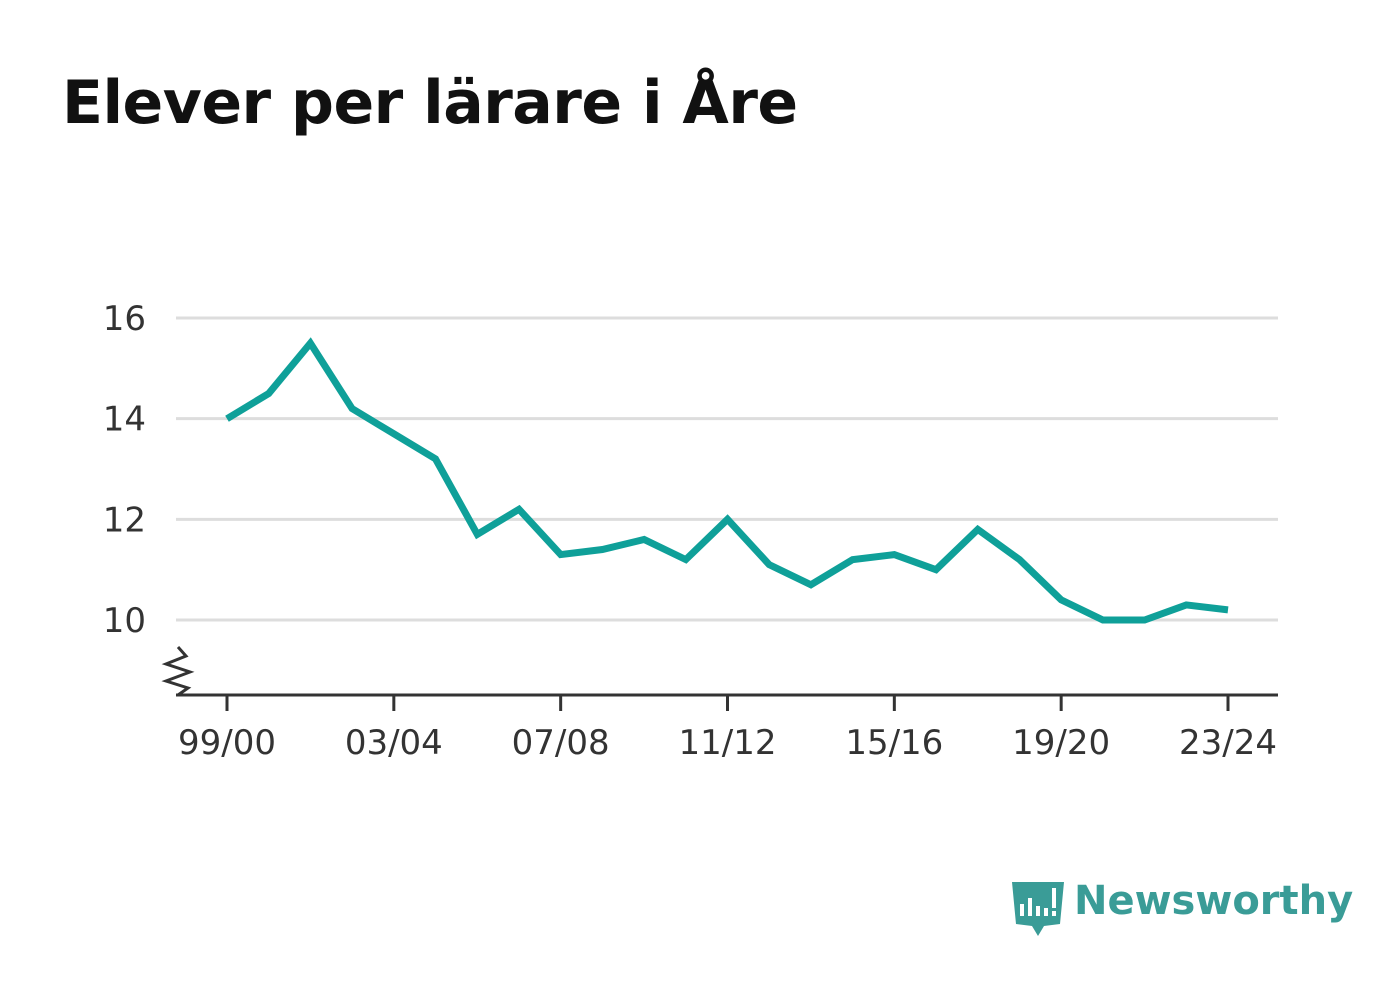 The image size is (1382, 999). I want to click on chart-title: Elever per lärare i Åre, so click(430, 103).